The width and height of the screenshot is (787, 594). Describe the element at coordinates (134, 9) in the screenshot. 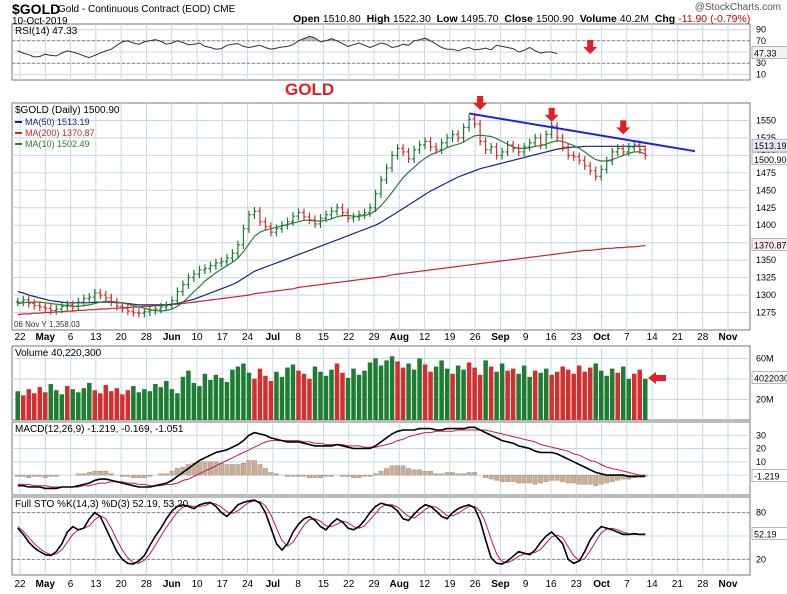

I see `description-text: Gold - Continuous Contract (EOD)` at that location.